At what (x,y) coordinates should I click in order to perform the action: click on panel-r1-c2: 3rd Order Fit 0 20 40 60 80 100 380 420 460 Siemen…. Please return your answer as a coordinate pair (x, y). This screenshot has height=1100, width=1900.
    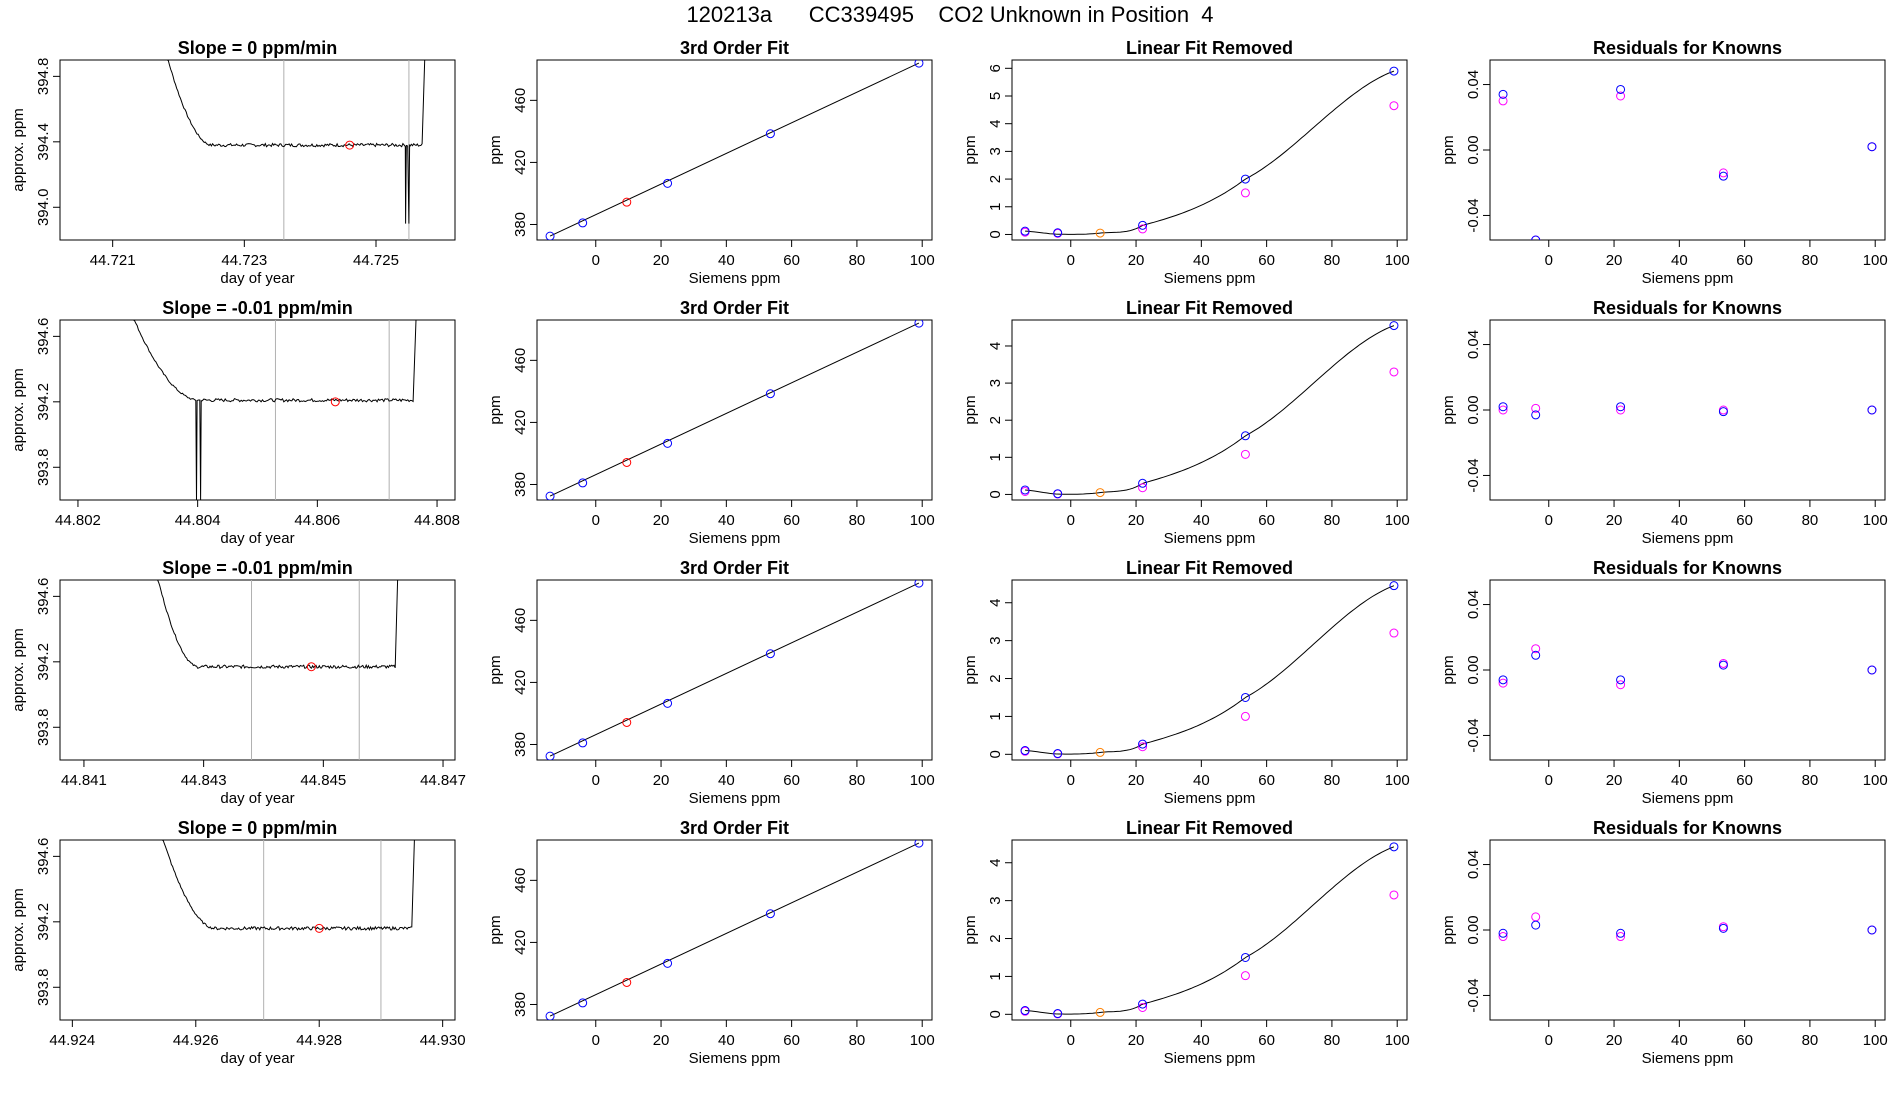
    Looking at the image, I should click on (711, 162).